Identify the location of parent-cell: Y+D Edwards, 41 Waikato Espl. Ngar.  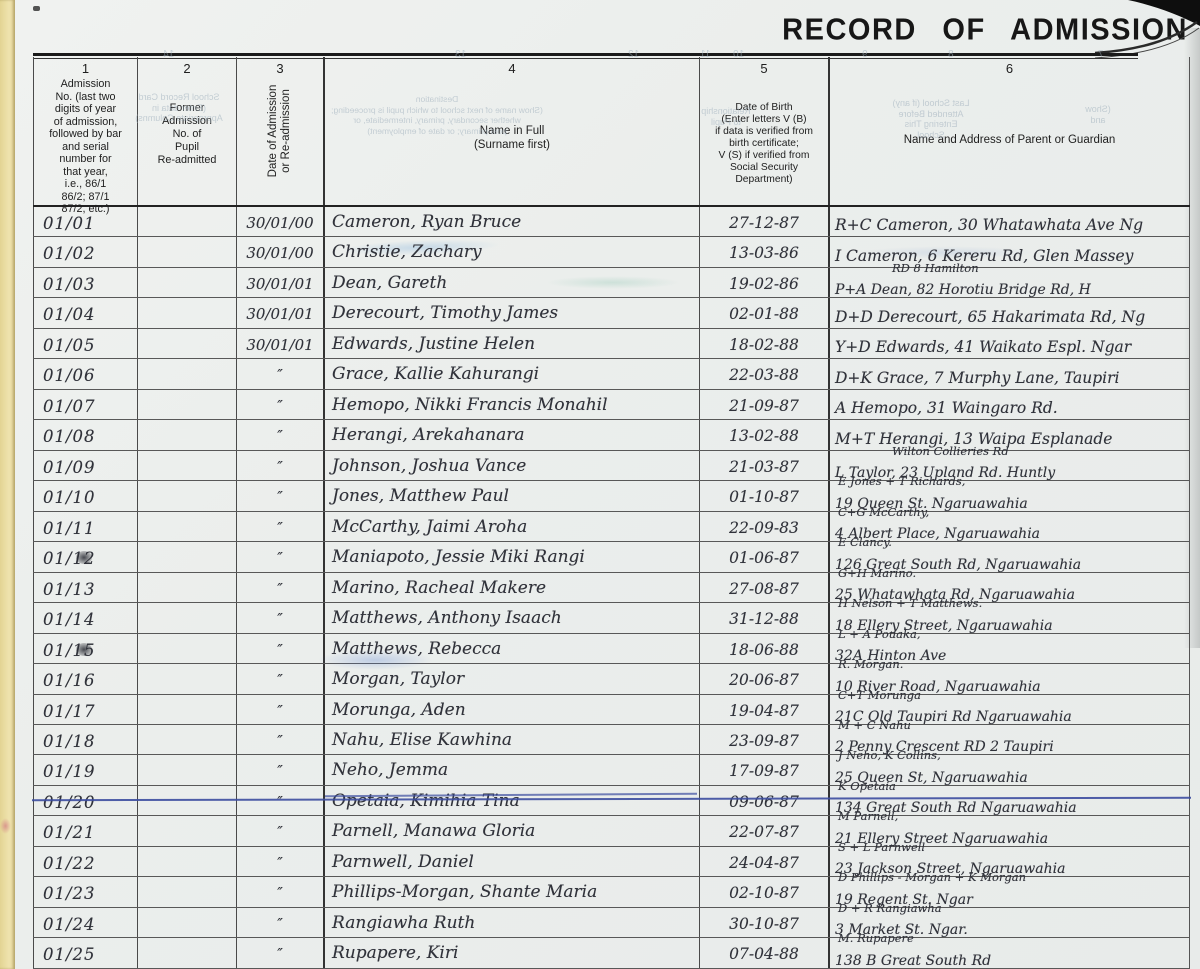
(1010, 343).